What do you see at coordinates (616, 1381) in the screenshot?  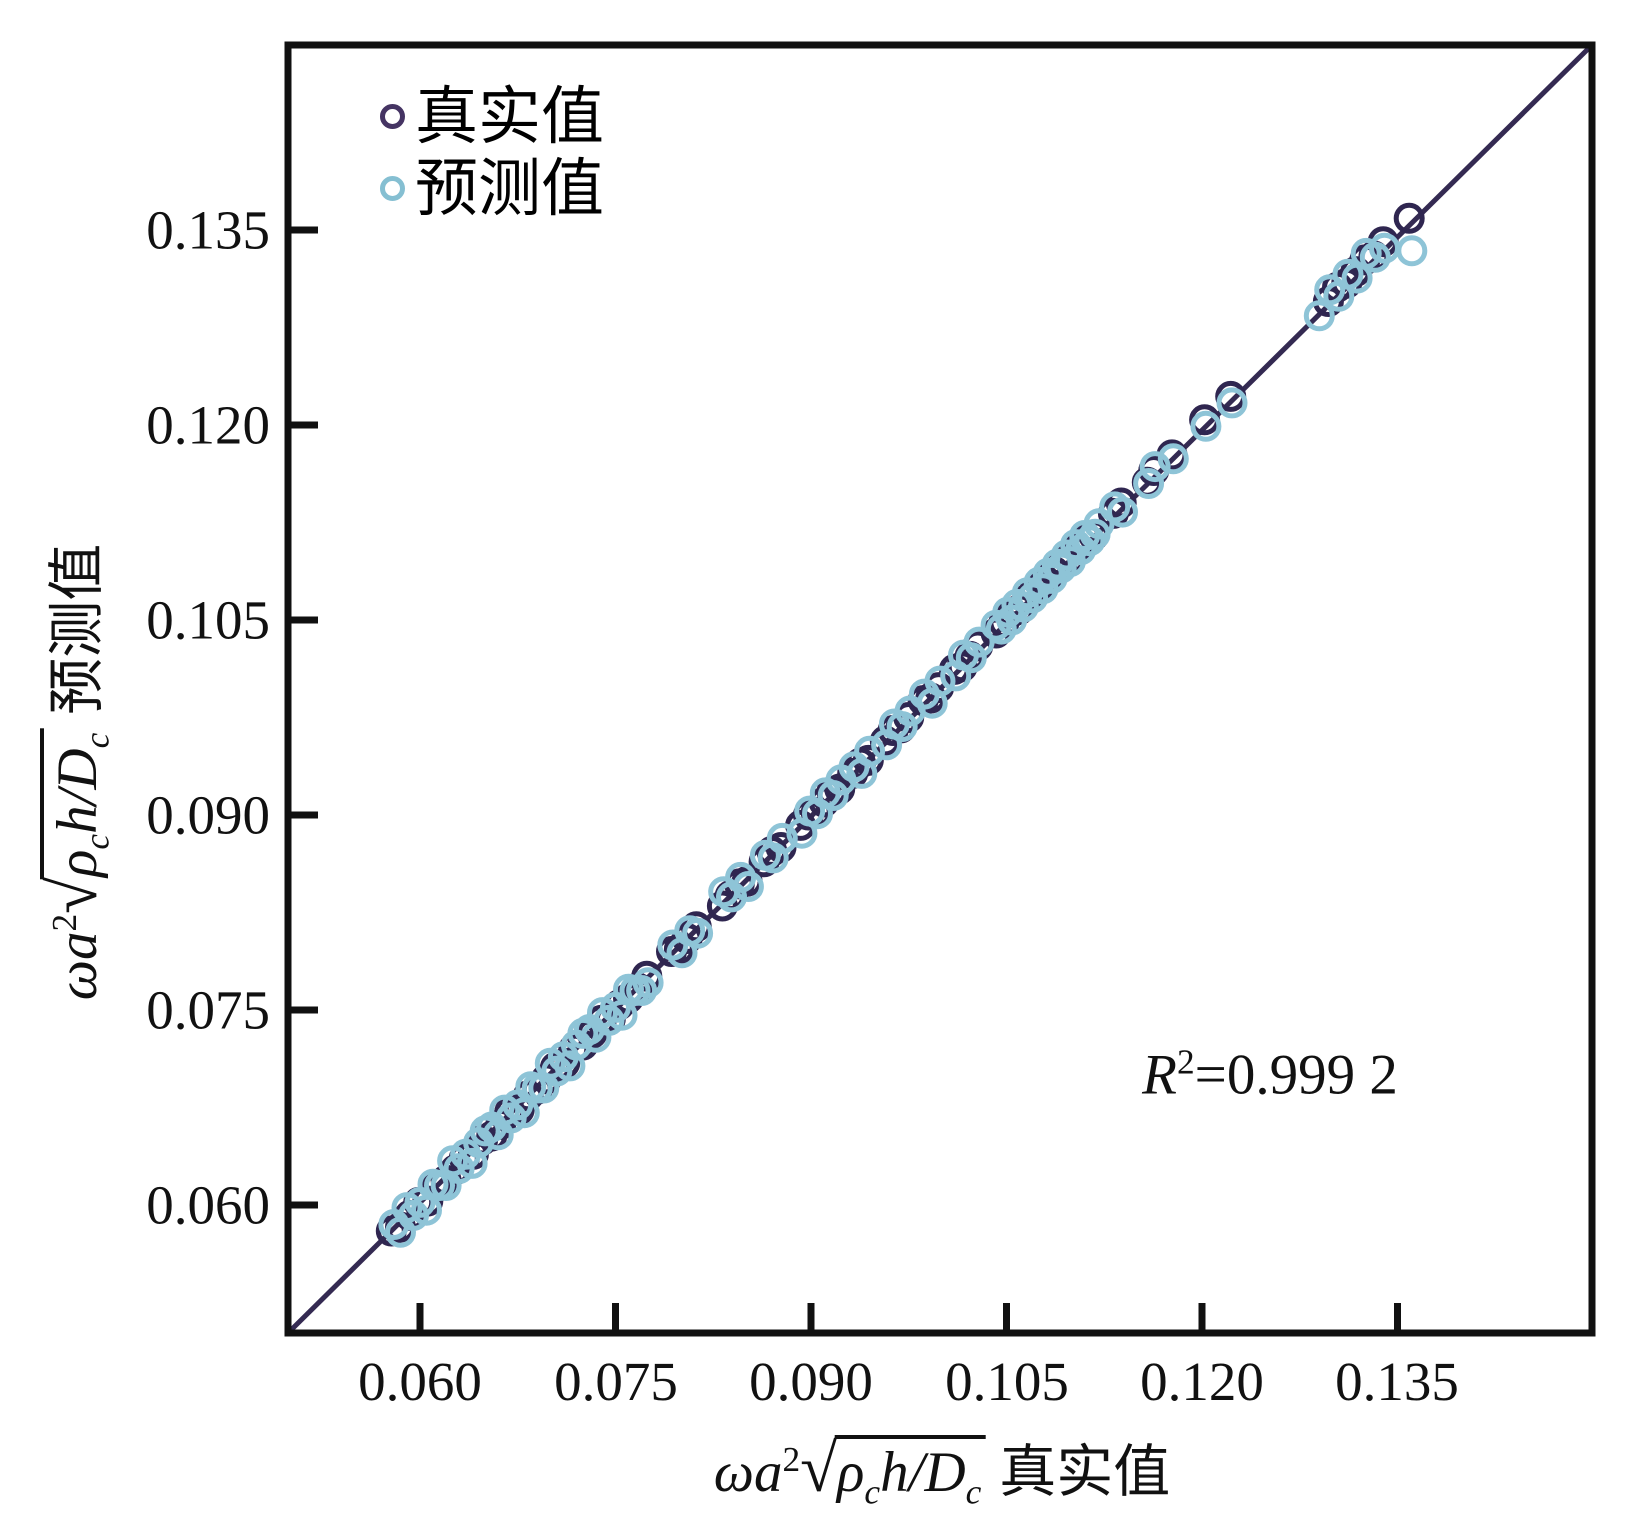 I see `x-tick-label: 0.075` at bounding box center [616, 1381].